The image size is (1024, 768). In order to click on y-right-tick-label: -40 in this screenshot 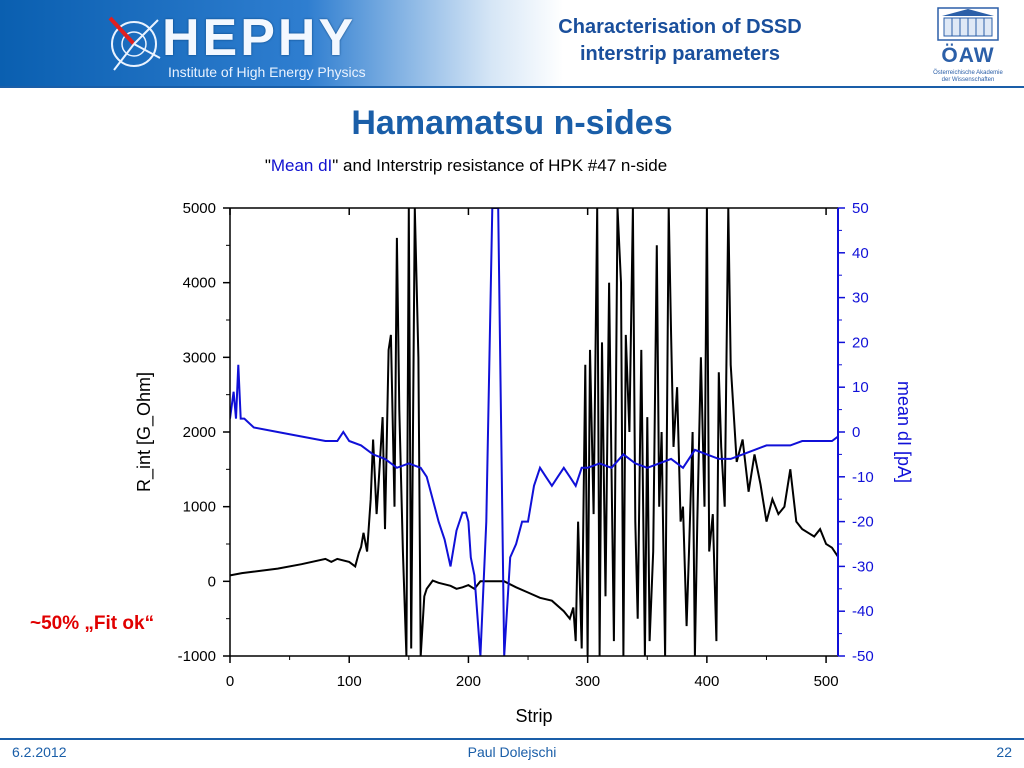, I will do `click(863, 611)`.